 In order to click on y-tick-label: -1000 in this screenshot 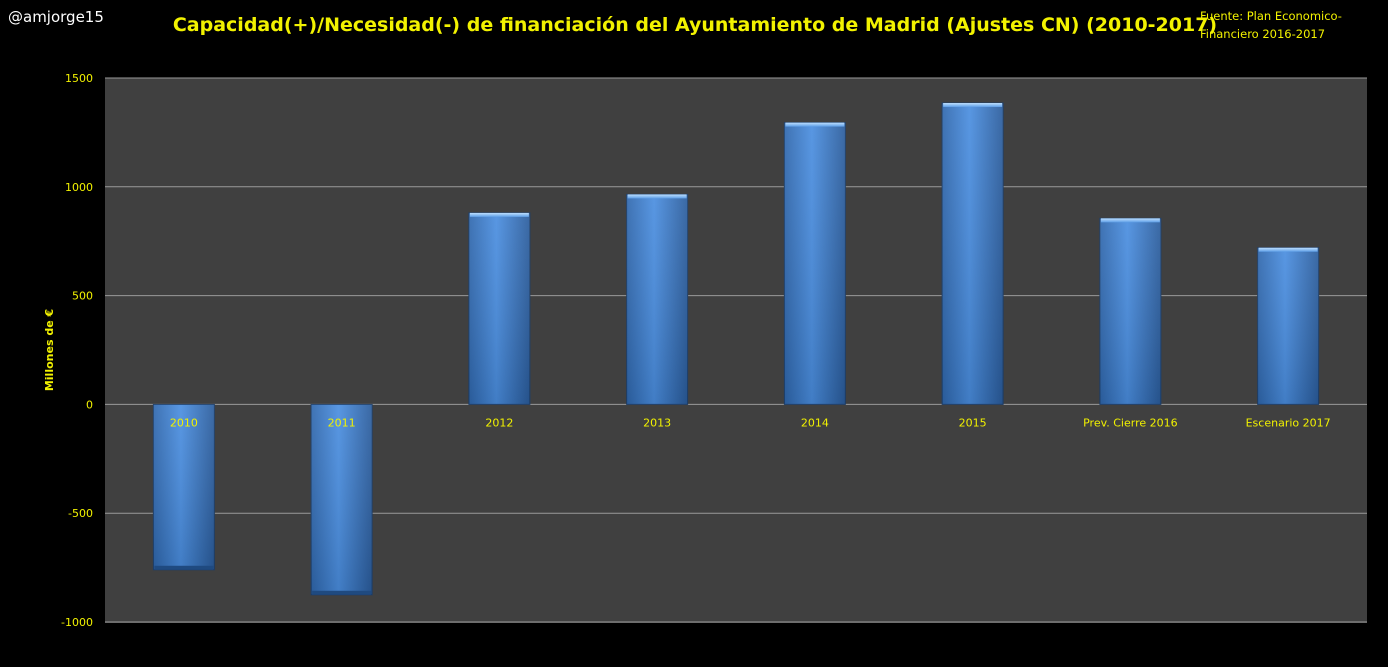, I will do `click(77, 622)`.